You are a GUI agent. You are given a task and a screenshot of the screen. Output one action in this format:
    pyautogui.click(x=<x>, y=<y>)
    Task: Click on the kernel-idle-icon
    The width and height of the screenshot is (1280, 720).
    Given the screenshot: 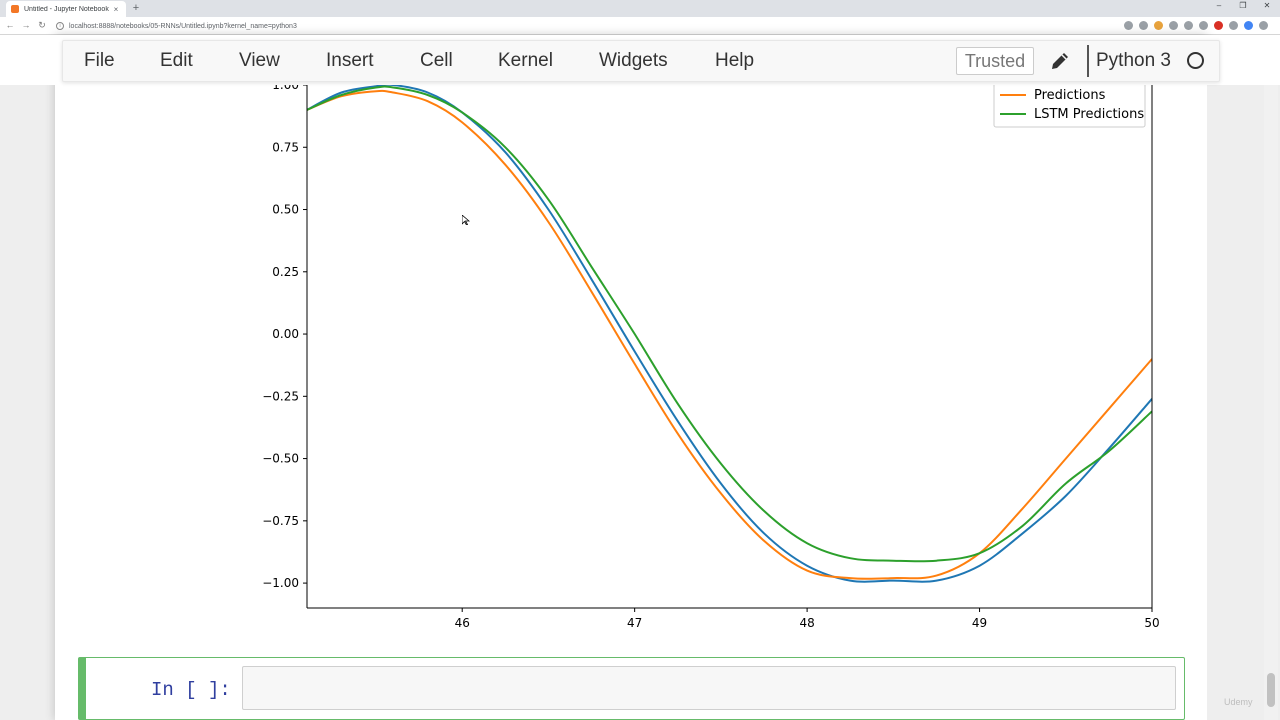 What is the action you would take?
    pyautogui.click(x=1195, y=60)
    